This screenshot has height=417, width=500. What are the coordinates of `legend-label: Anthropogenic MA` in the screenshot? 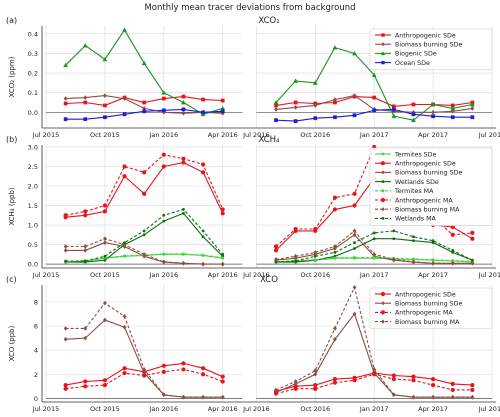 It's located at (424, 200).